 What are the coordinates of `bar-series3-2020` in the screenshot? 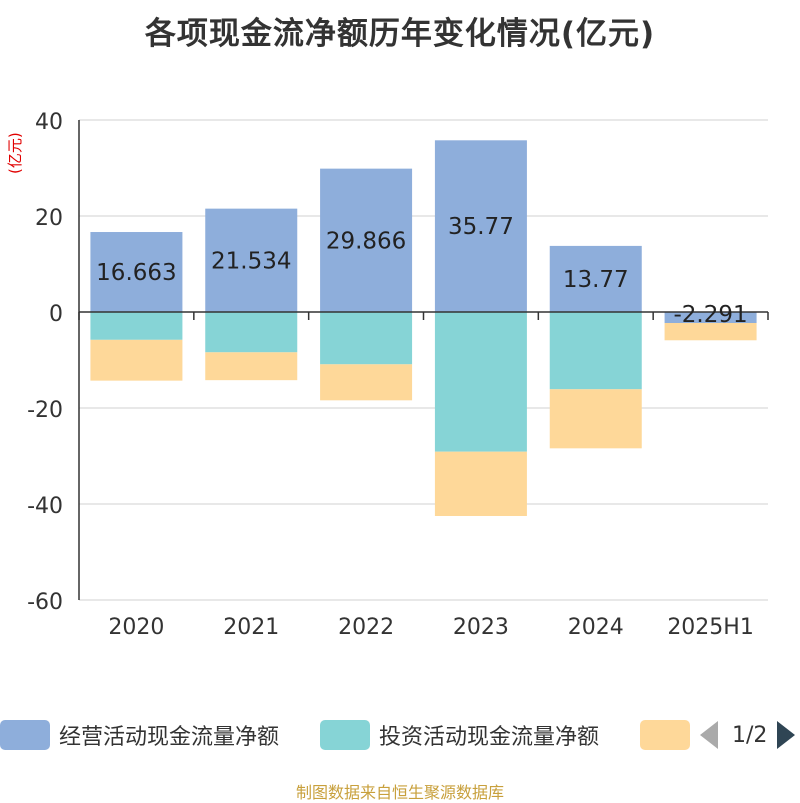 It's located at (136, 360).